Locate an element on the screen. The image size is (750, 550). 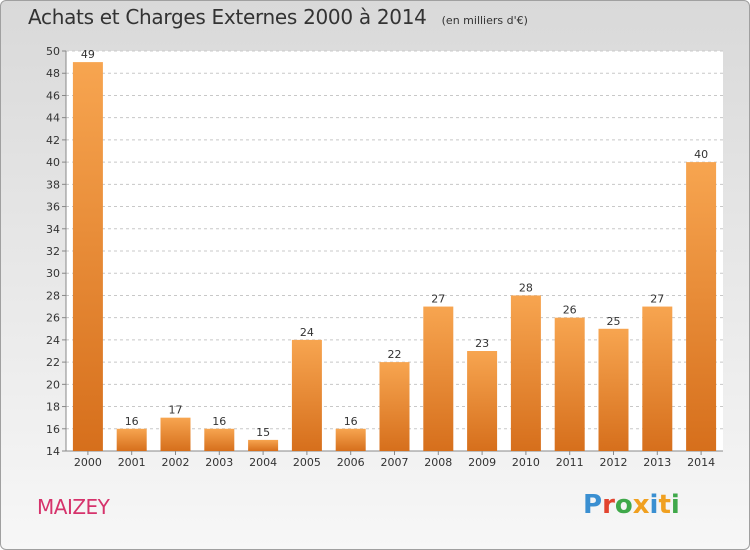
y-tick-label: 40 is located at coordinates (53, 162).